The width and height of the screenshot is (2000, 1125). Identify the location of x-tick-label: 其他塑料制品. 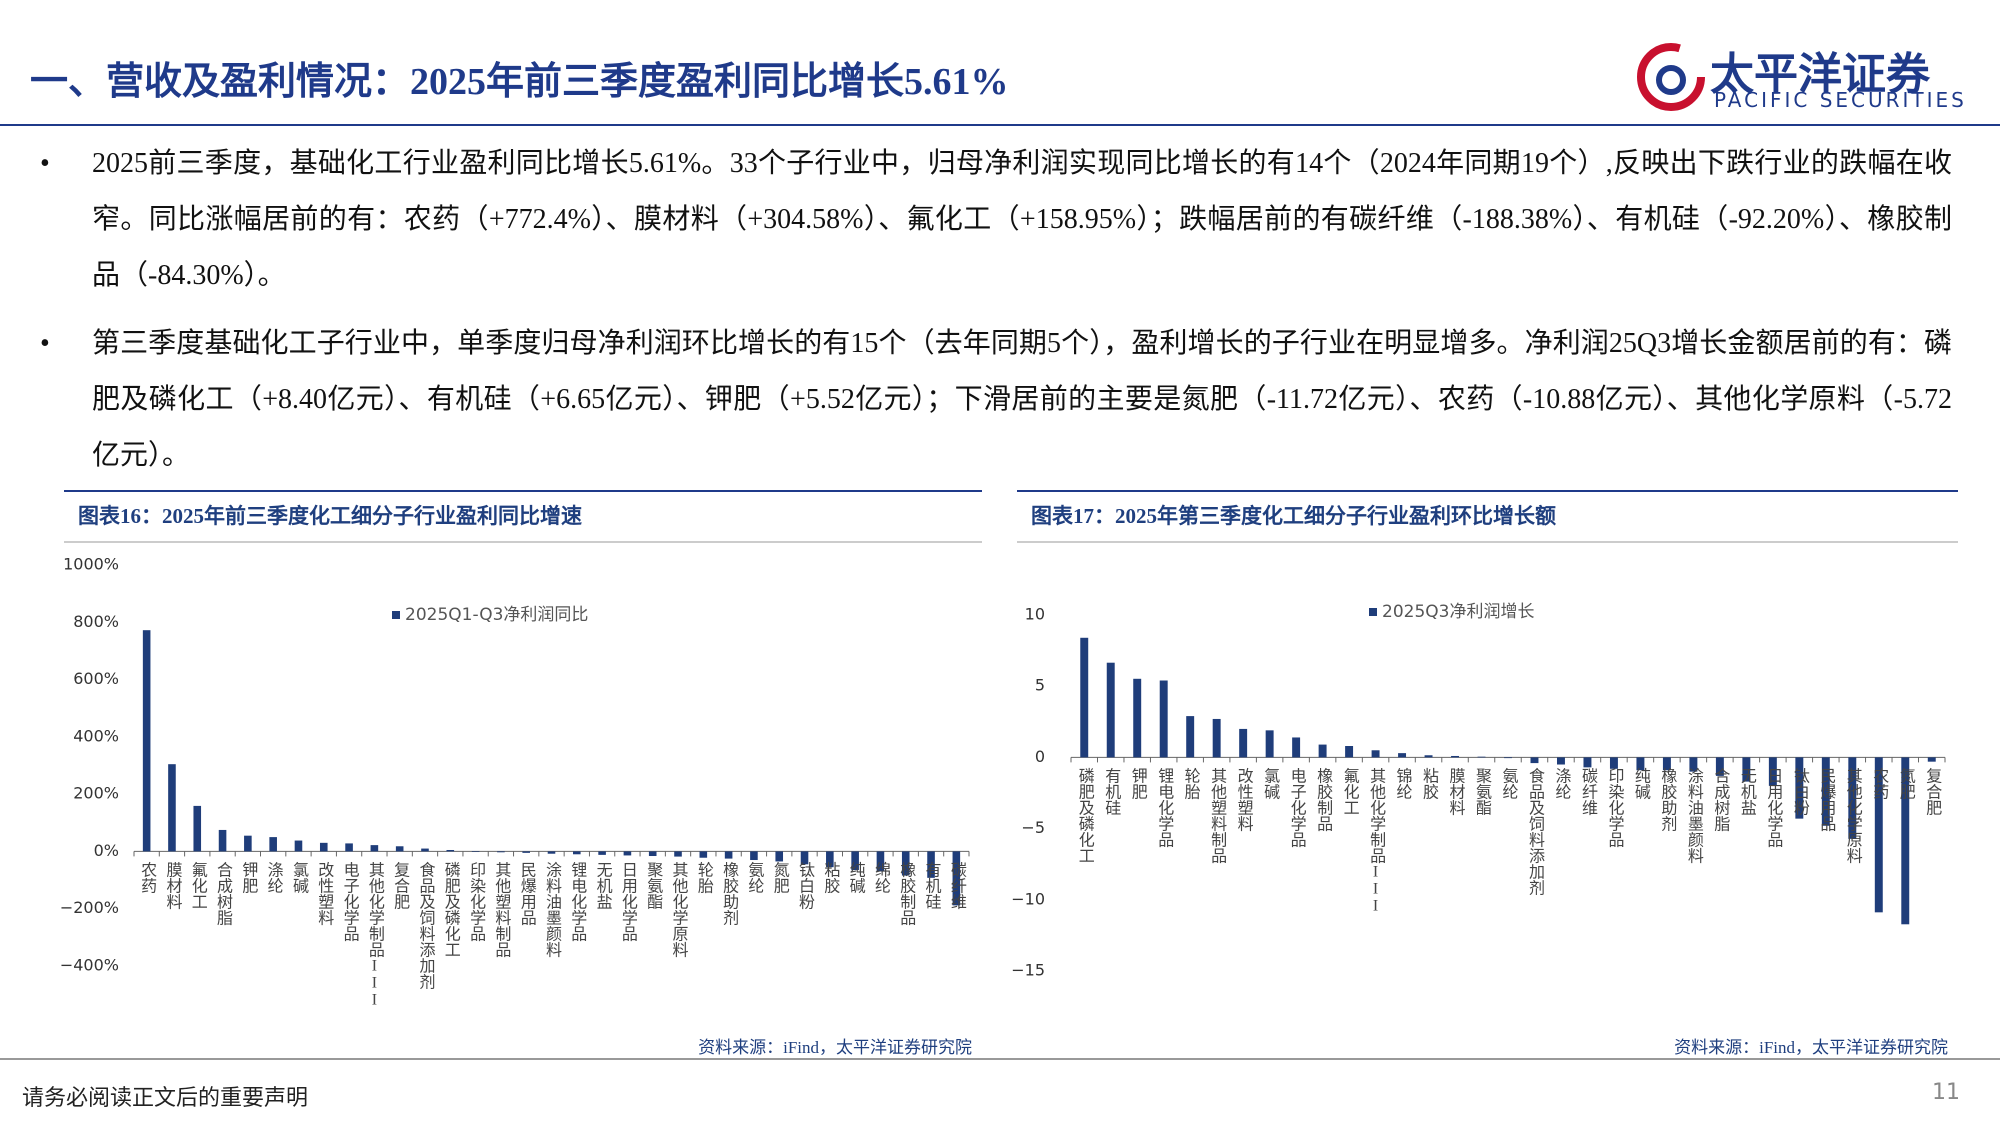
(501, 909).